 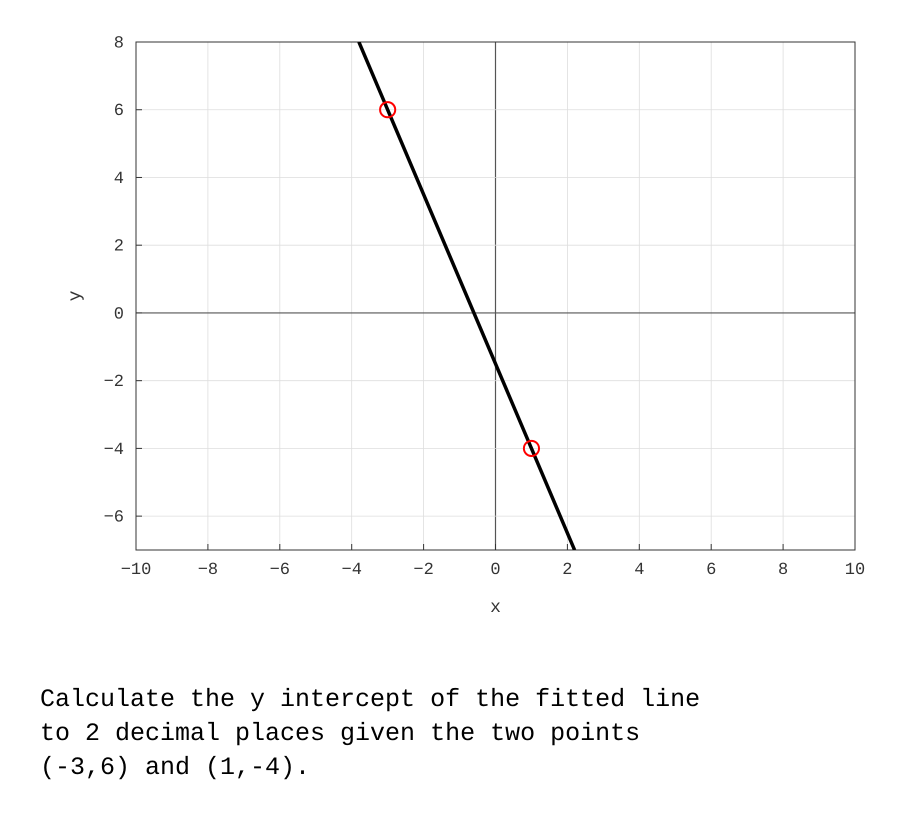 What do you see at coordinates (76, 296) in the screenshot?
I see `y-axis-title: y` at bounding box center [76, 296].